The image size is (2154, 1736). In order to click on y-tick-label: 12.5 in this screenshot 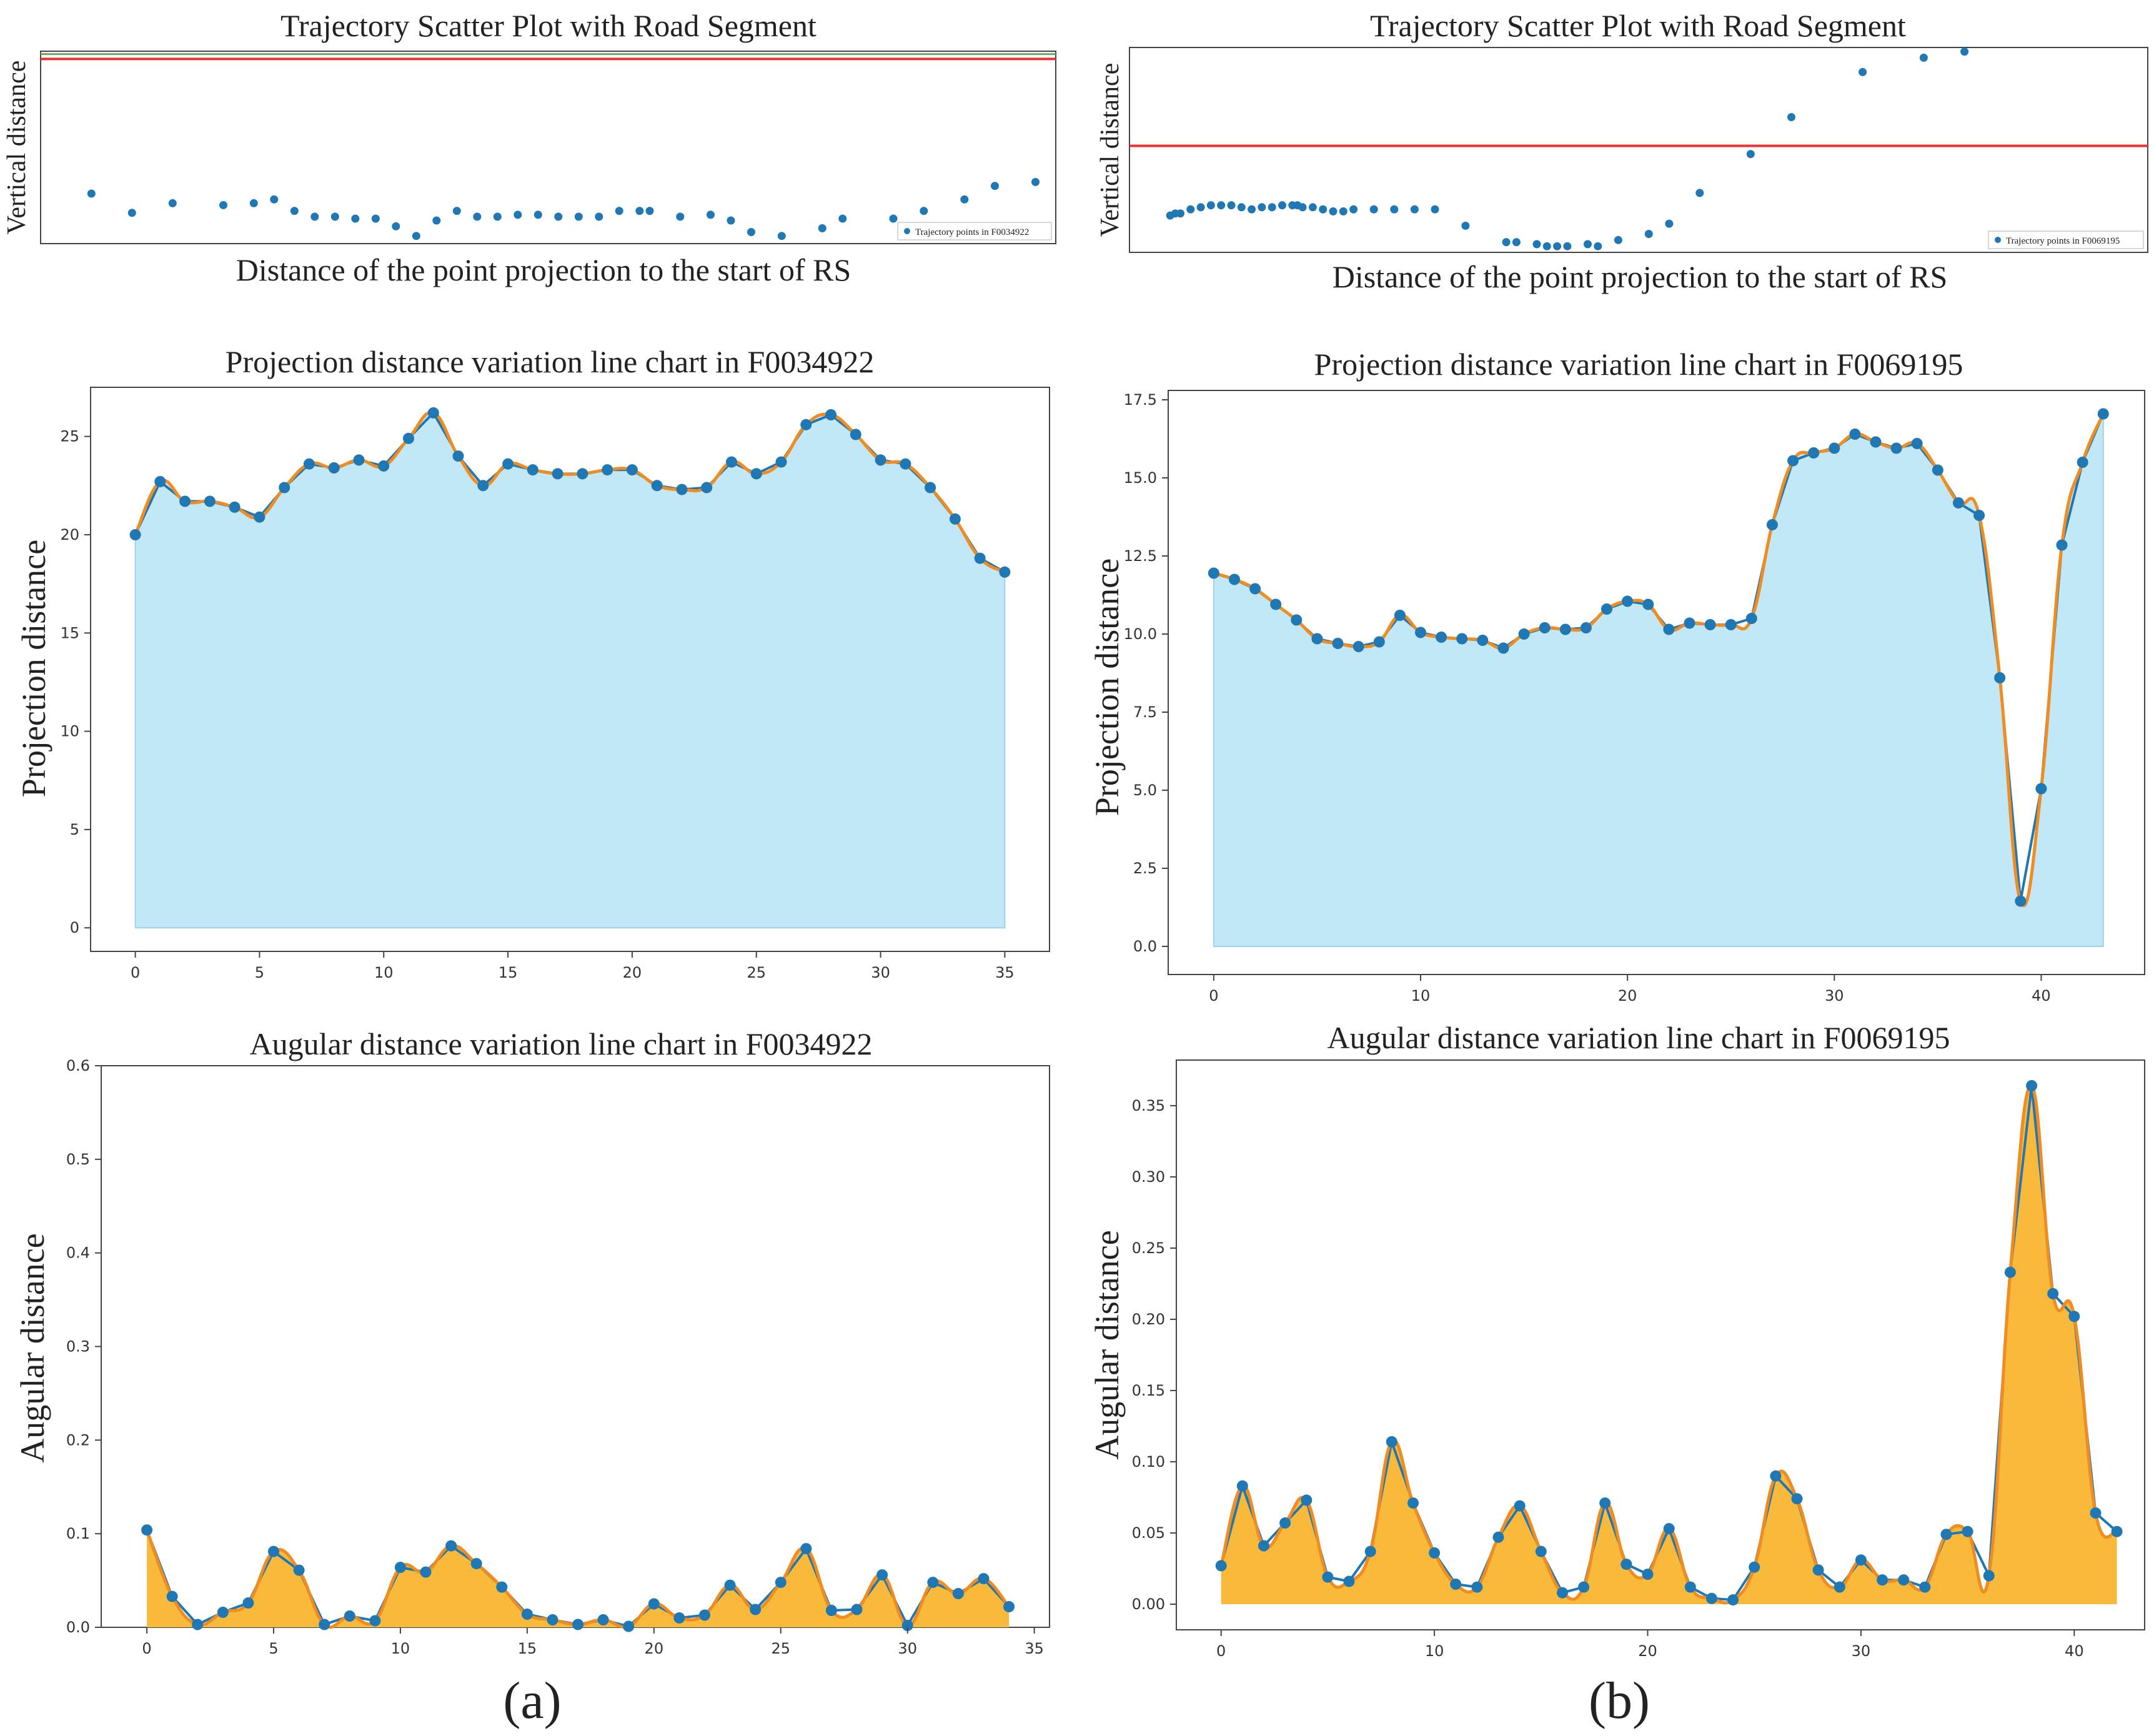, I will do `click(1141, 556)`.